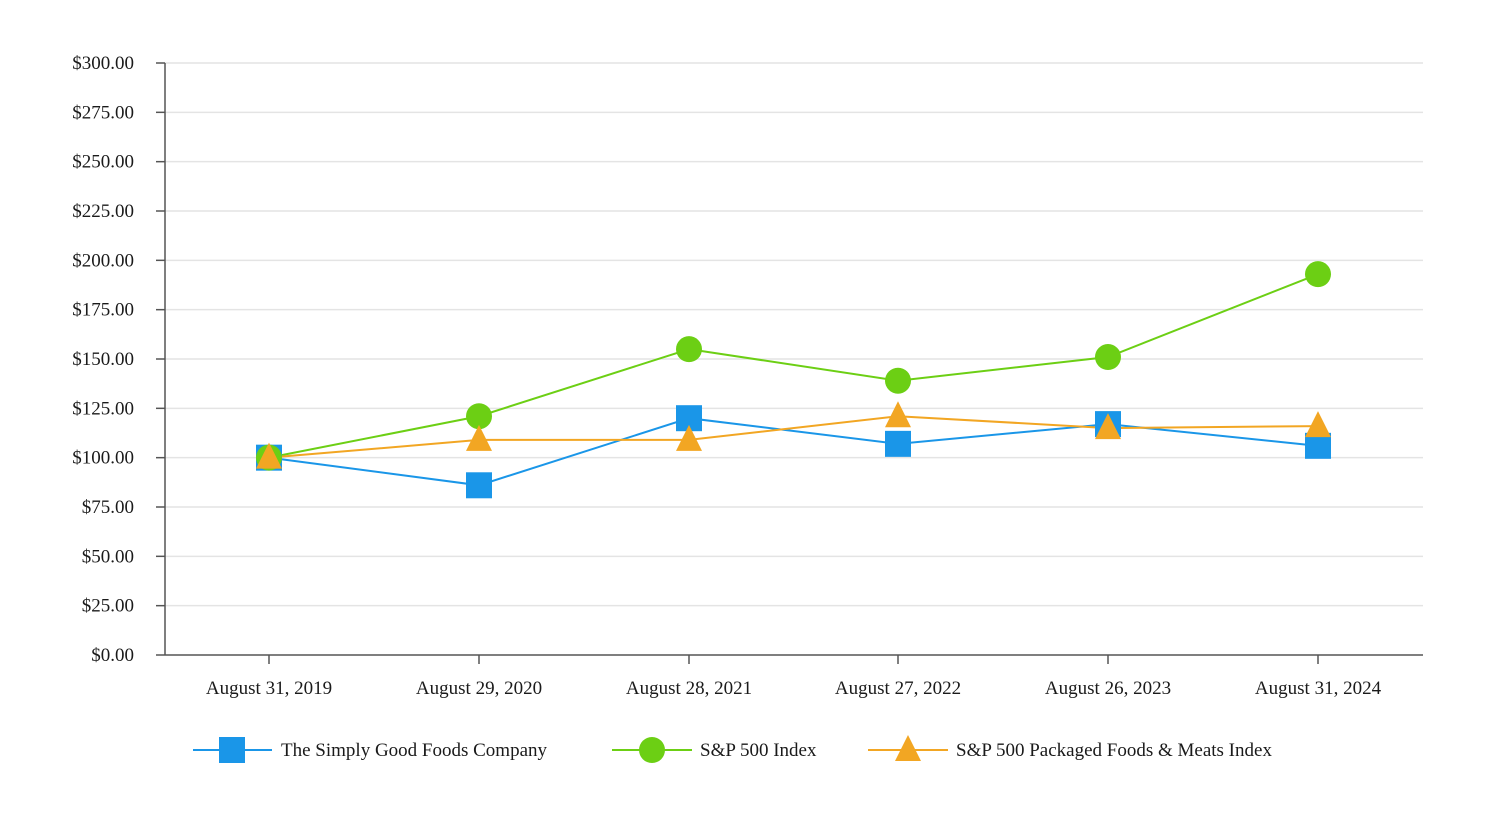 The width and height of the screenshot is (1488, 832). Describe the element at coordinates (103, 359) in the screenshot. I see `y-tick-label: $150.00` at that location.